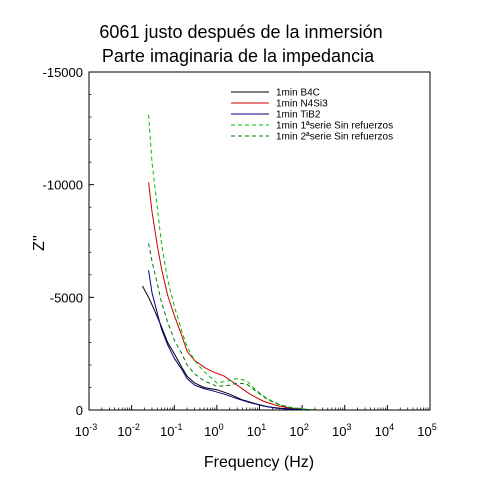 The image size is (500, 500). I want to click on x-tick-label: 10⁴, so click(384, 430).